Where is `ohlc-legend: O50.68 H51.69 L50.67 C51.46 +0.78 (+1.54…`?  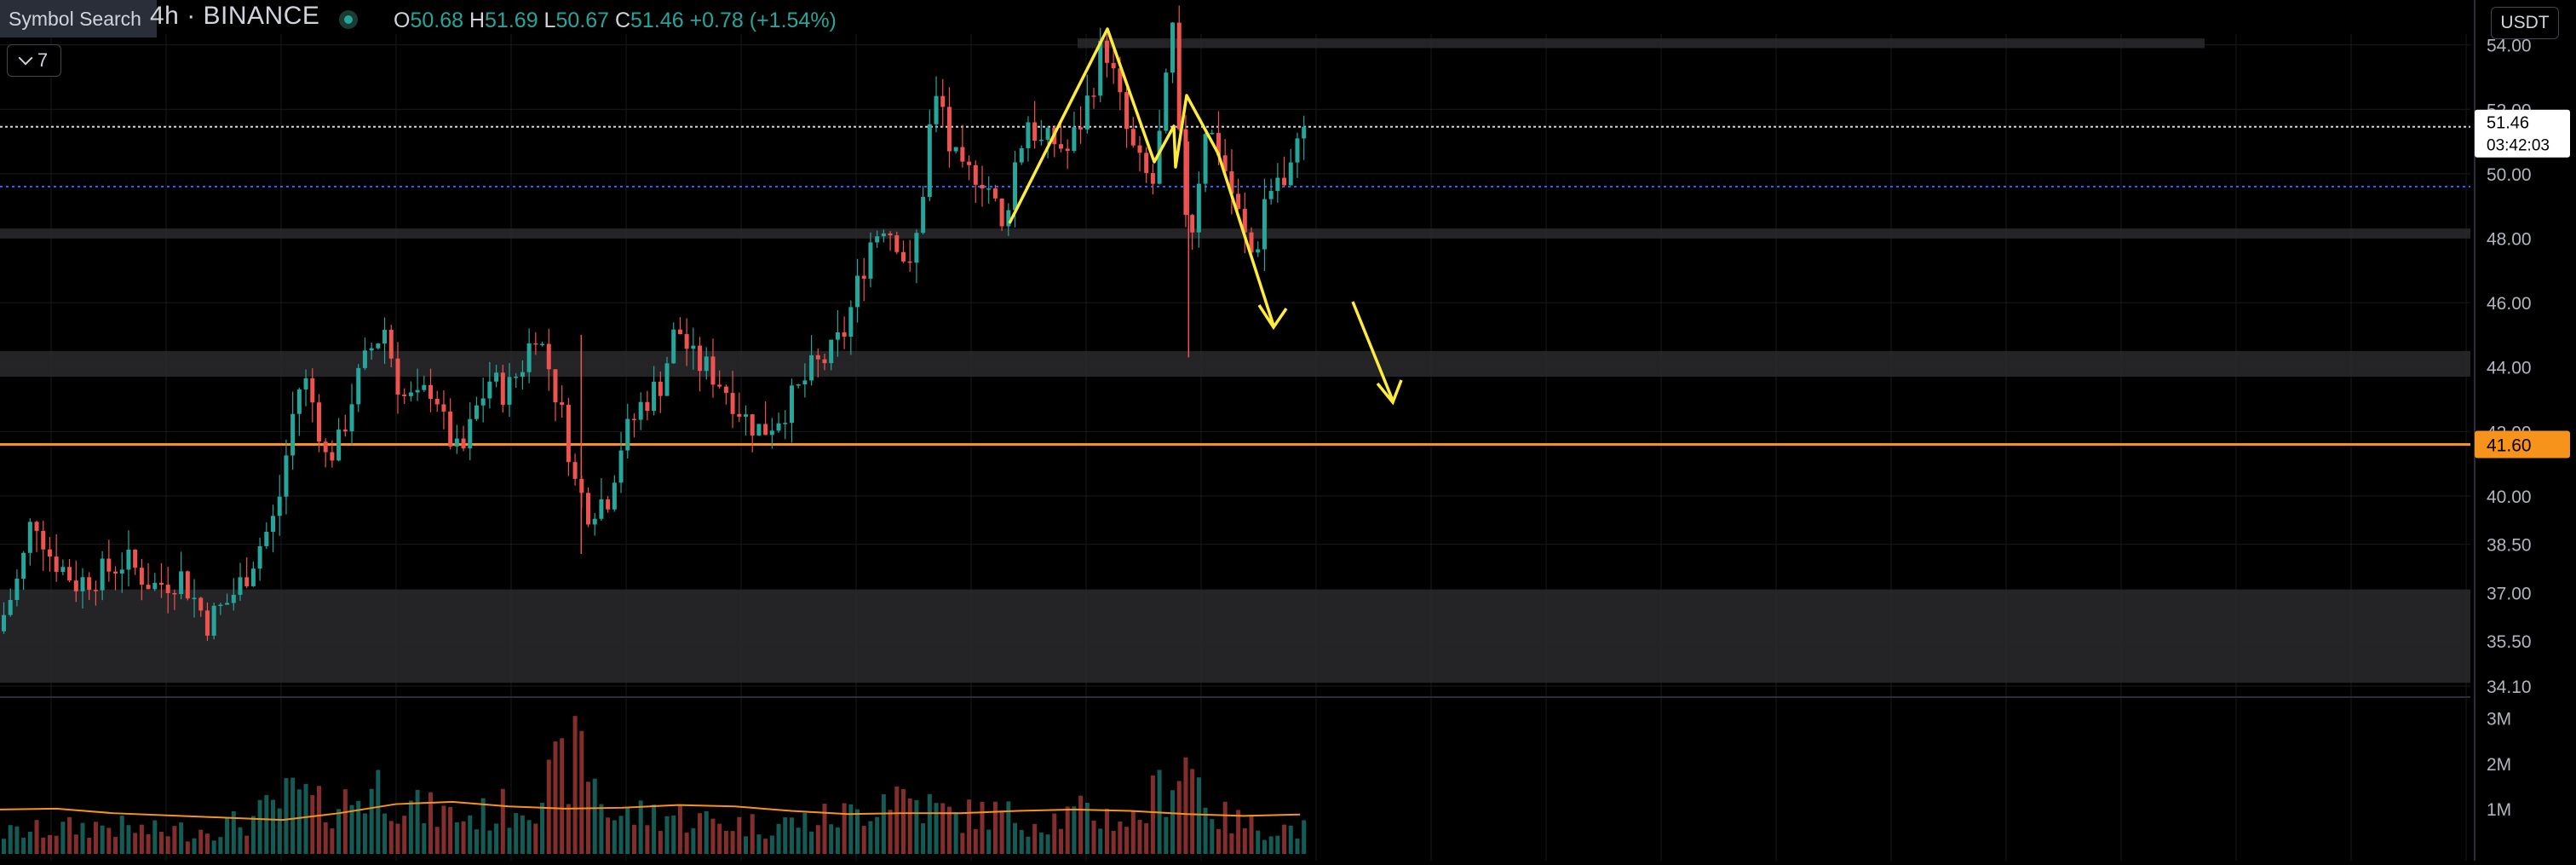
ohlc-legend: O50.68 H51.69 L50.67 C51.46 +0.78 (+1.54… is located at coordinates (615, 21).